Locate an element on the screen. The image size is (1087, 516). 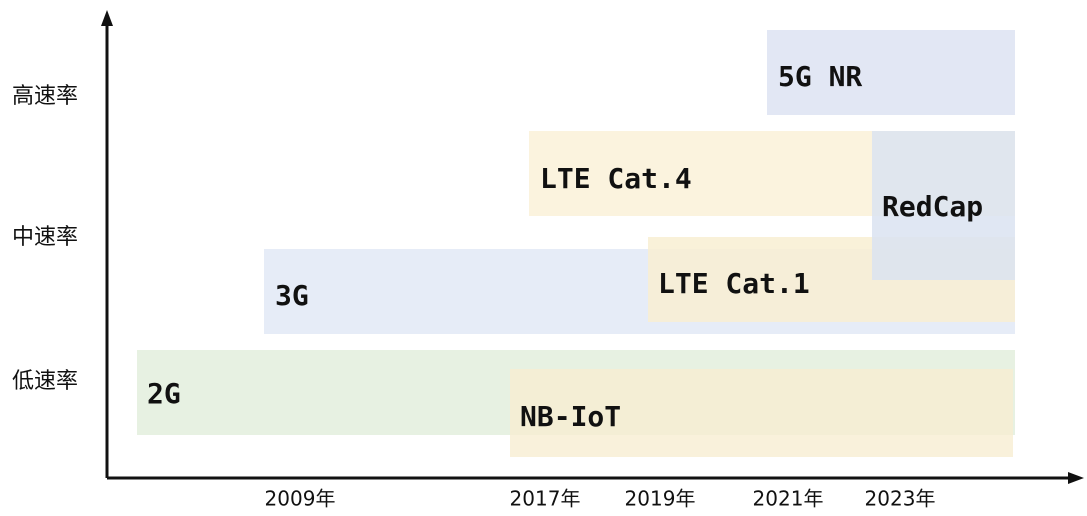
y-label: 中速率 is located at coordinates (45, 237).